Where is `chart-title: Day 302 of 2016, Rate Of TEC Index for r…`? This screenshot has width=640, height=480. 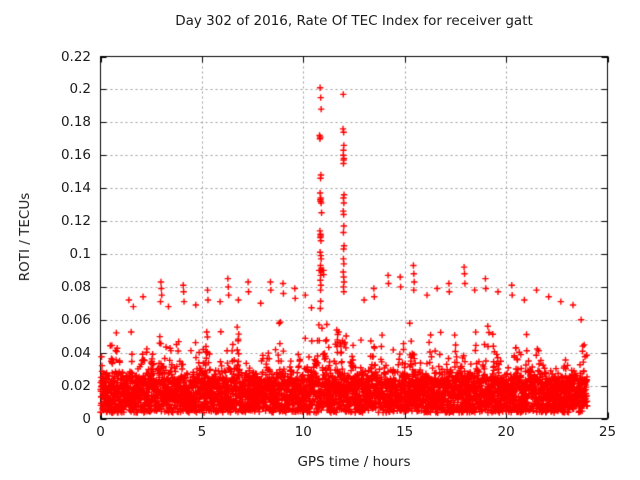
chart-title: Day 302 of 2016, Rate Of TEC Index for r… is located at coordinates (354, 21).